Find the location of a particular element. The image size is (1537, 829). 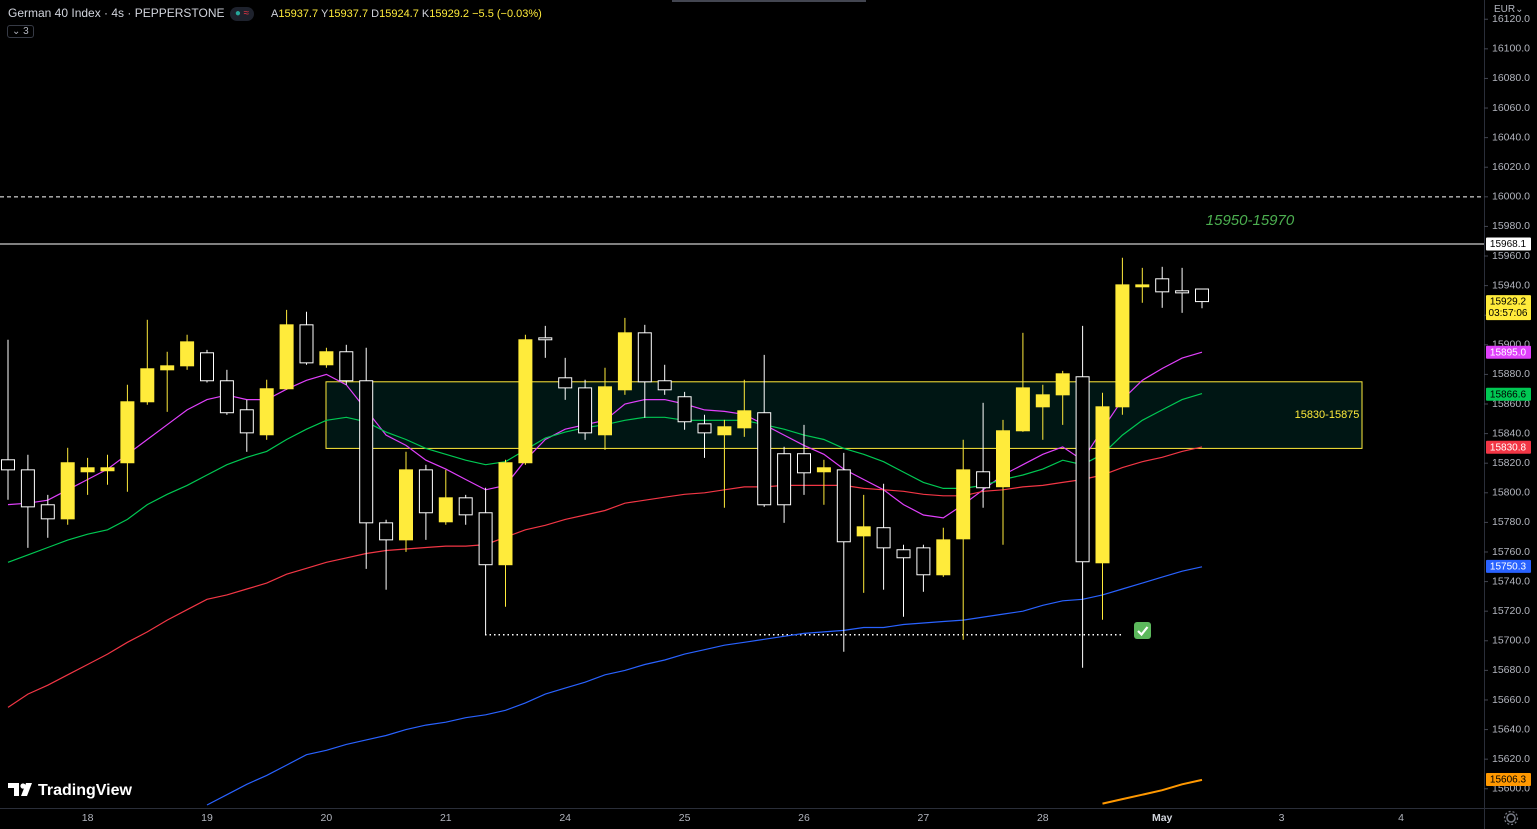

y-tick-label: 16080.0 is located at coordinates (1511, 78).